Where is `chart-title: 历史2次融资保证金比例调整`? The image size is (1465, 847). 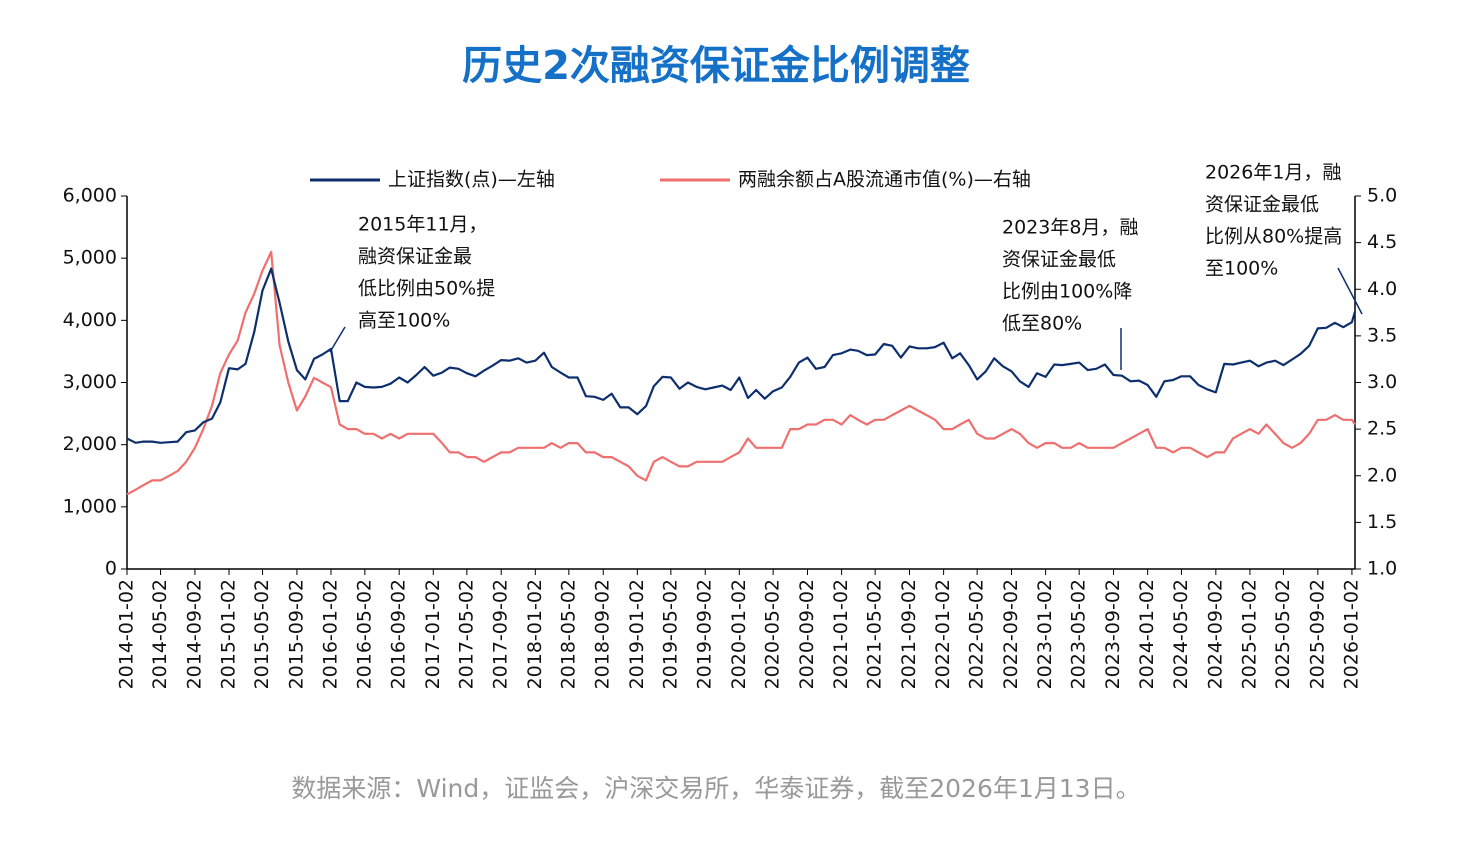
chart-title: 历史2次融资保证金比例调整 is located at coordinates (716, 66).